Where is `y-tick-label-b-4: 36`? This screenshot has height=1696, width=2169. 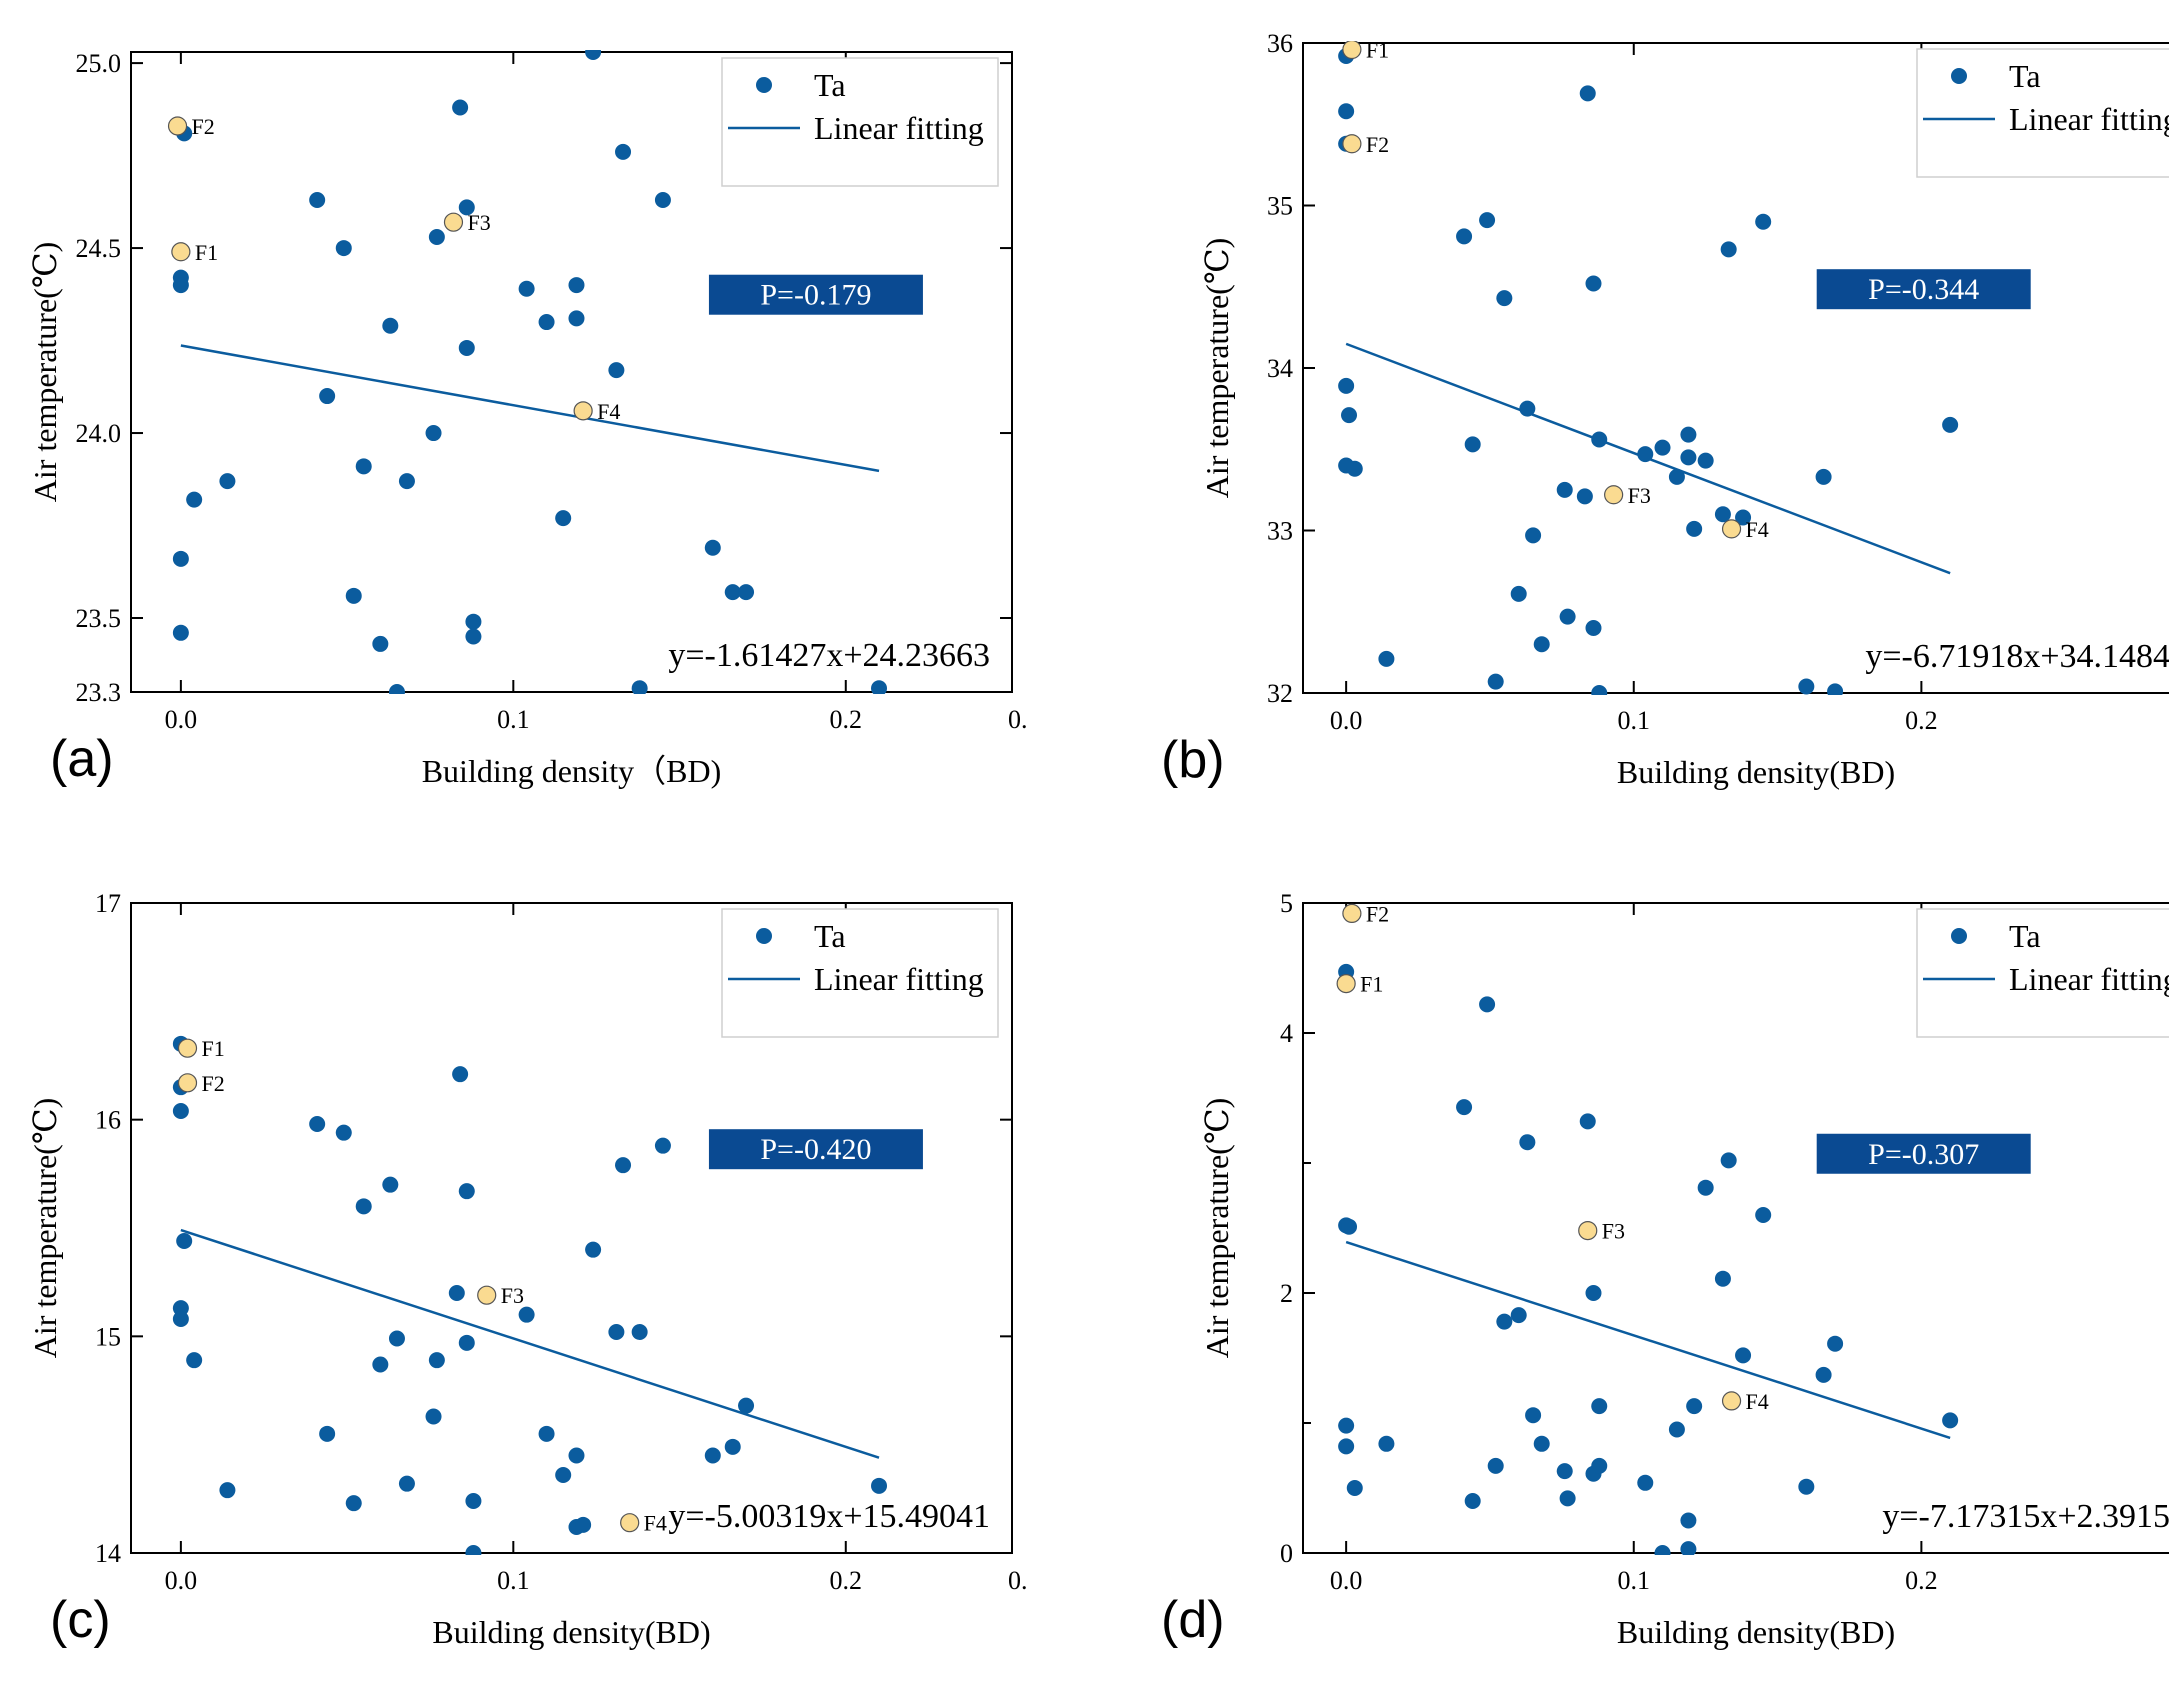
y-tick-label-b-4: 36 is located at coordinates (1280, 43).